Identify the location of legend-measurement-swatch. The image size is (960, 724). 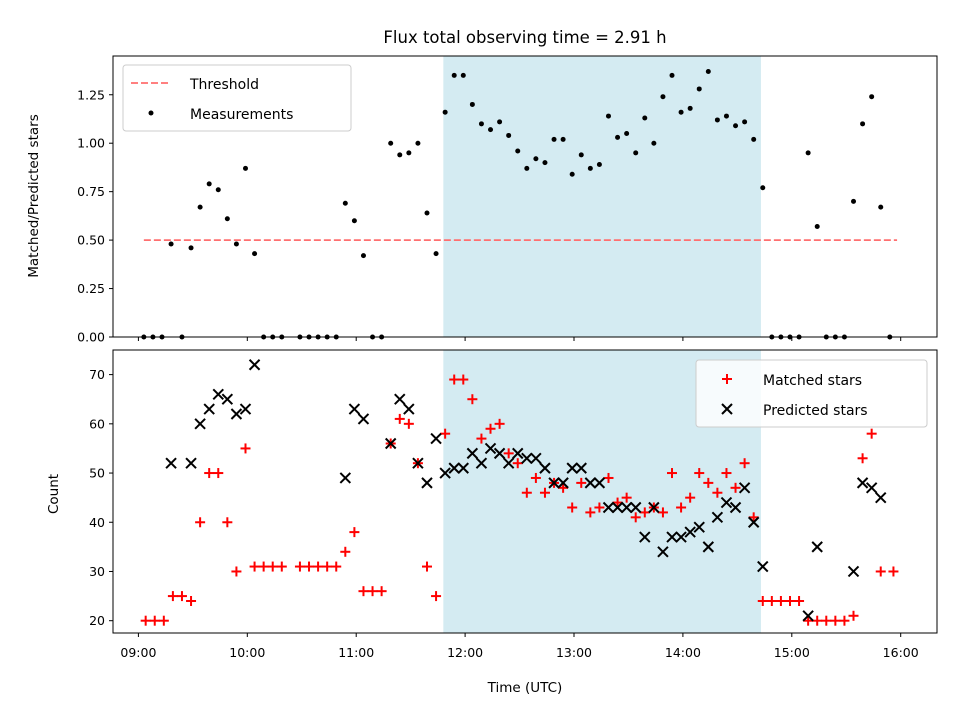
(151, 113).